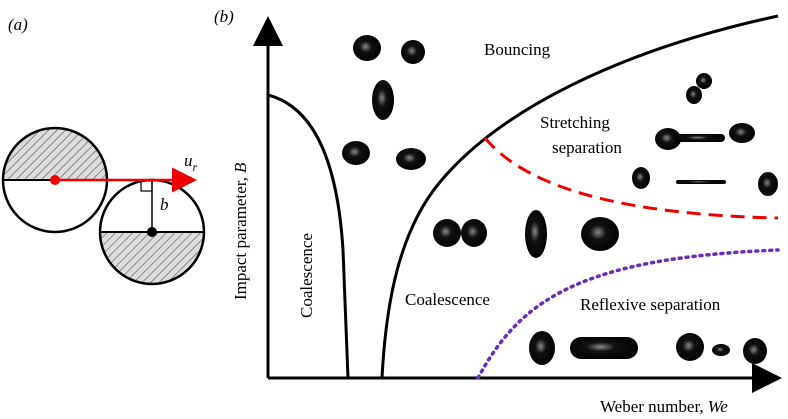 This screenshot has height=419, width=788. I want to click on region-label: Bouncing, so click(517, 49).